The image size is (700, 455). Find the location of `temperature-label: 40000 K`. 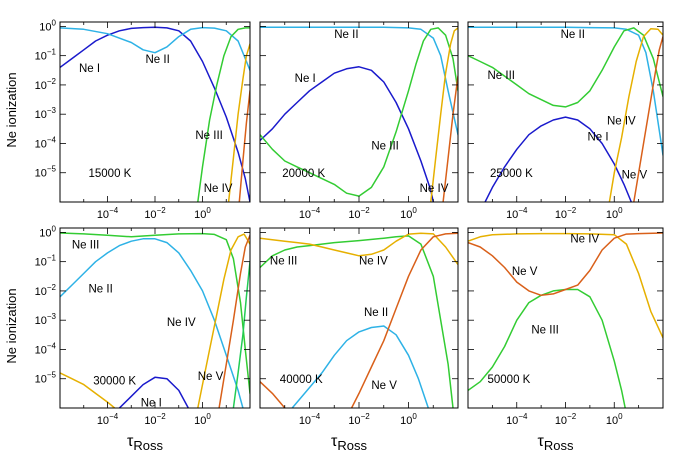

temperature-label: 40000 K is located at coordinates (301, 380).